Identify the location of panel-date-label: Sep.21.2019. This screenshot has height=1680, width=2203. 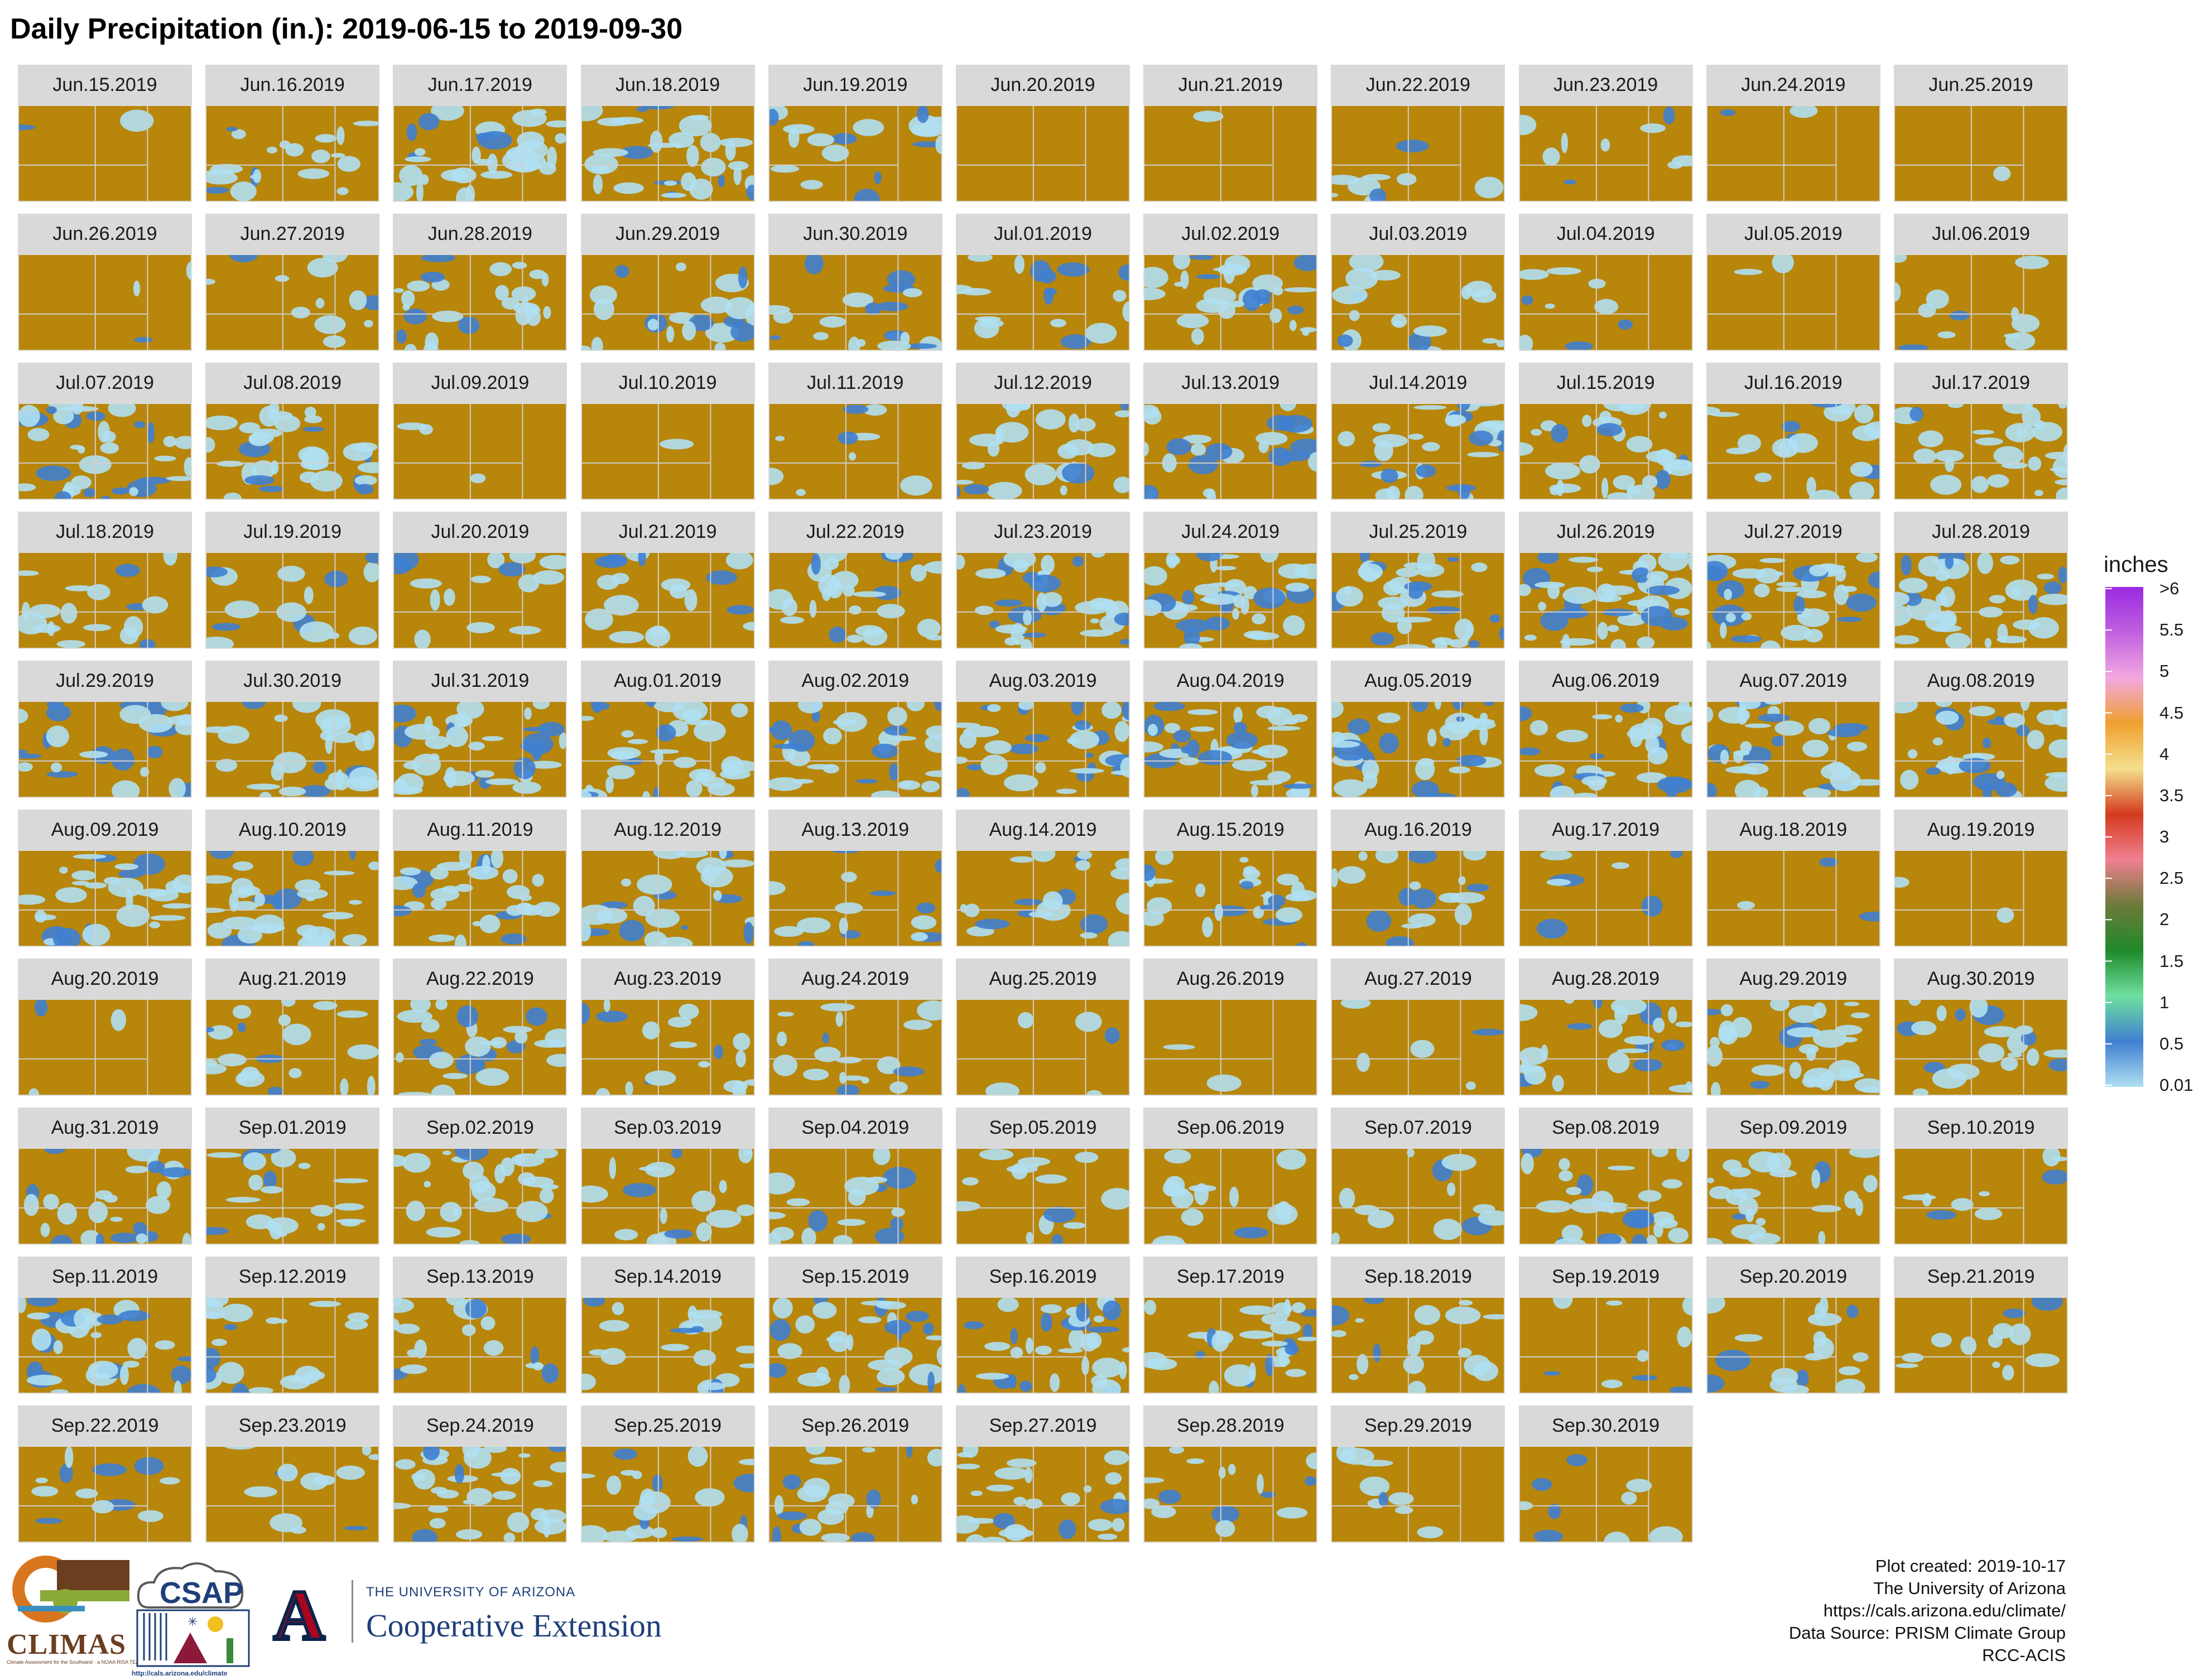
(1981, 1277).